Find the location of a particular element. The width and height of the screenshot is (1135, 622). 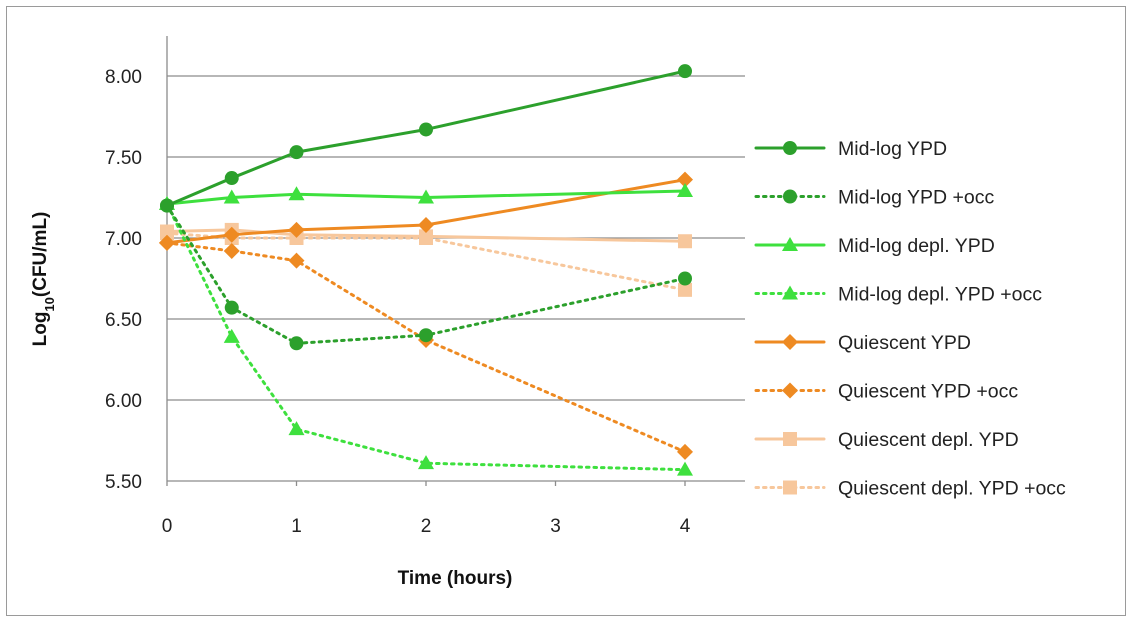

legend-label: Quiescent depl. YPD is located at coordinates (928, 440).